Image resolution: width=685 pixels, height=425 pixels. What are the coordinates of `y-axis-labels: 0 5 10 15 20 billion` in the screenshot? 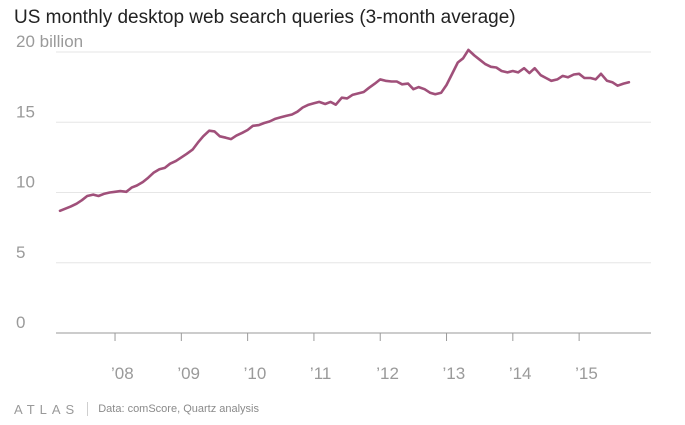 It's located at (49, 182).